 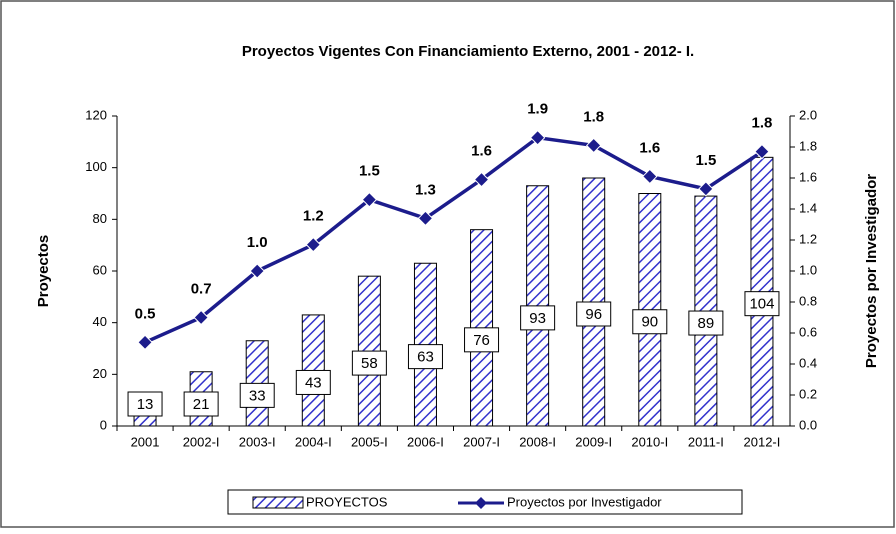 What do you see at coordinates (481, 503) in the screenshot?
I see `legend-marker` at bounding box center [481, 503].